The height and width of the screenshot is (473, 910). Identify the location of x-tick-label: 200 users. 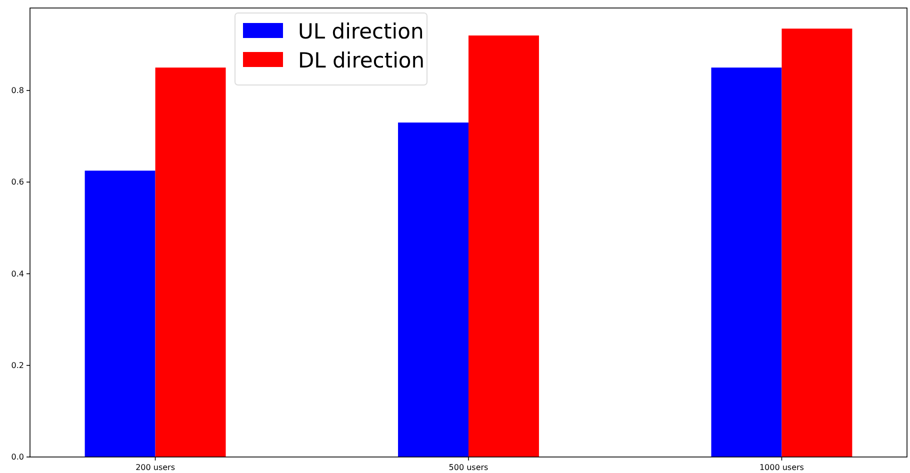
(156, 467).